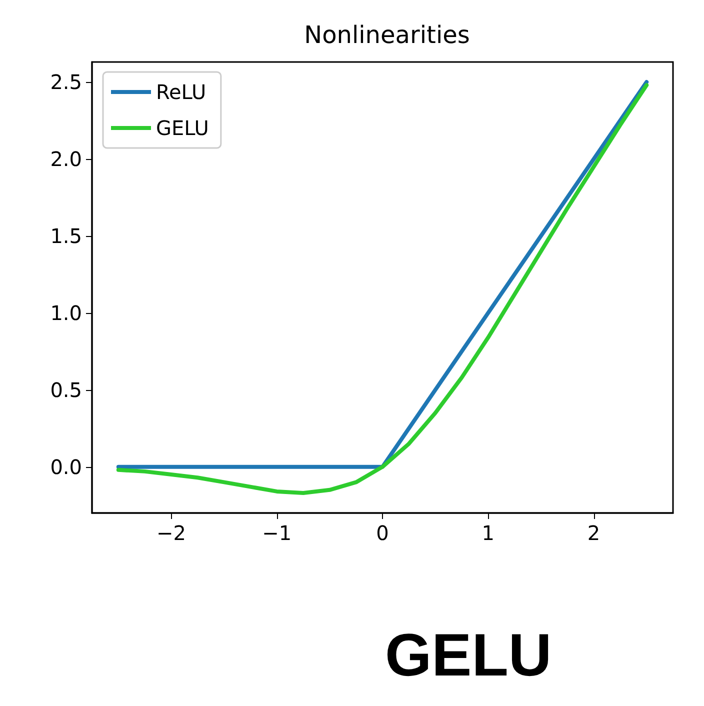 Image resolution: width=704 pixels, height=706 pixels. What do you see at coordinates (488, 533) in the screenshot?
I see `x-tick-label: 1` at bounding box center [488, 533].